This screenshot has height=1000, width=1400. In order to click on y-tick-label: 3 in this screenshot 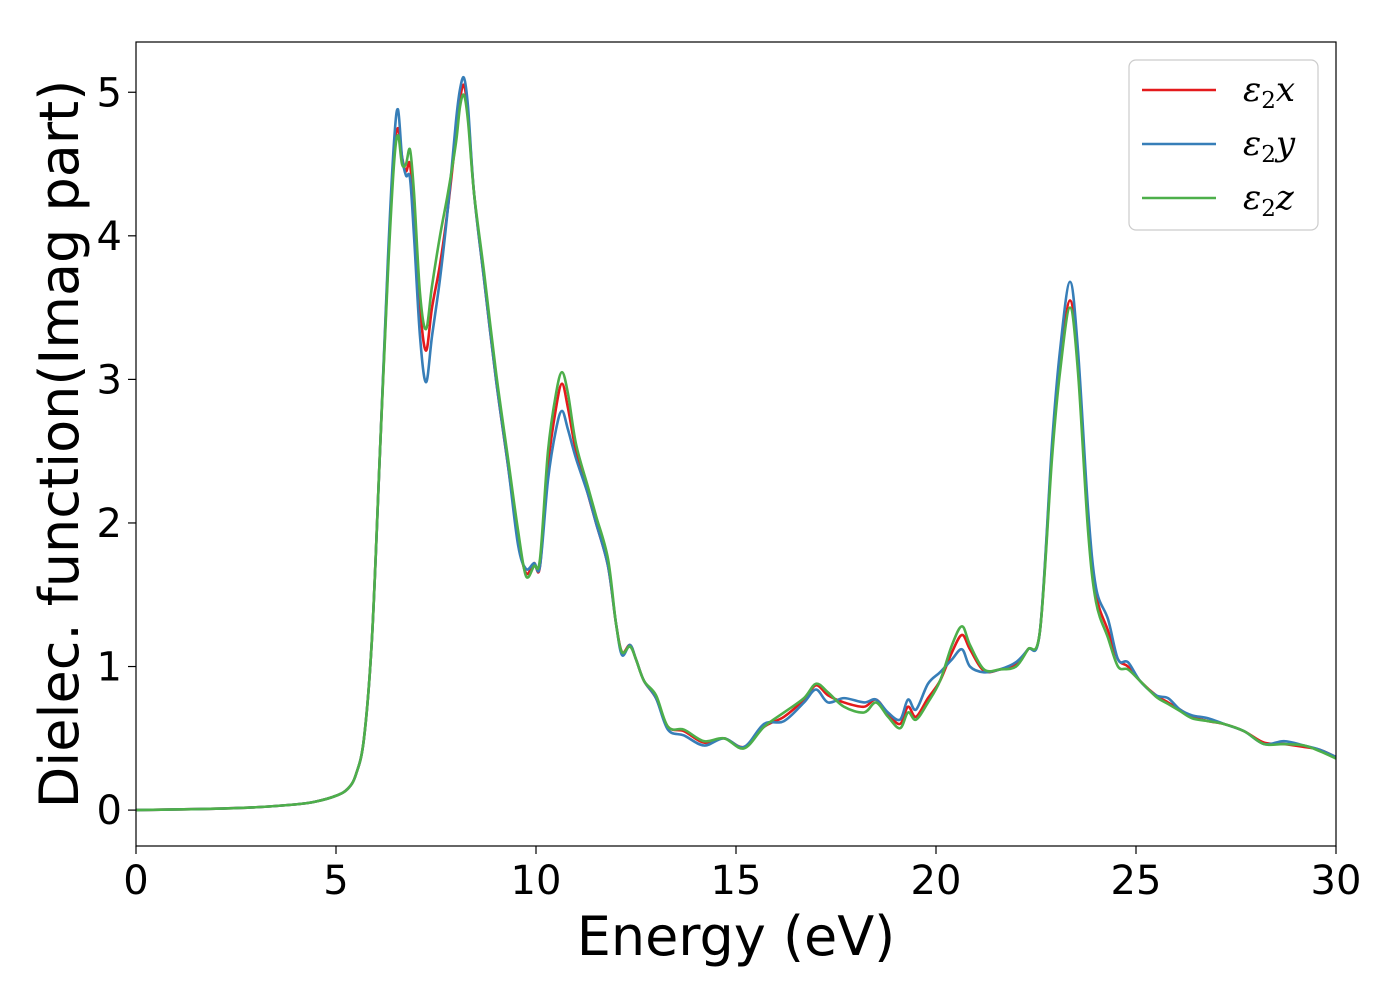, I will do `click(109, 380)`.